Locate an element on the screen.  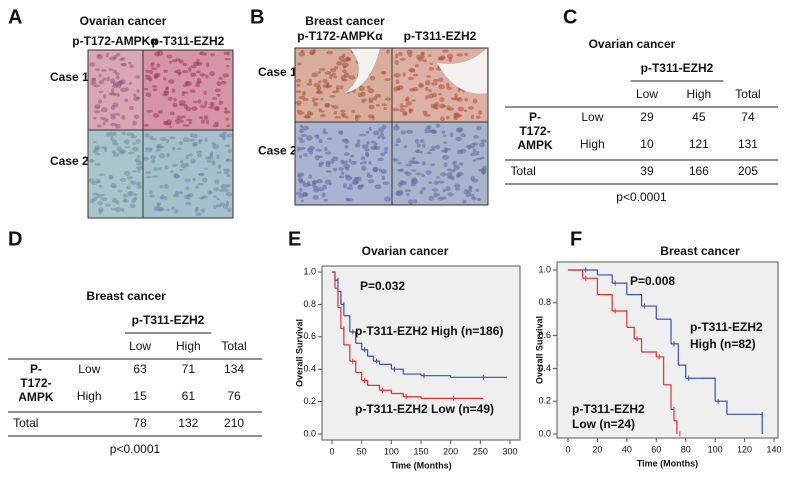
column-header: p-T311-EZH2 is located at coordinates (440, 36).